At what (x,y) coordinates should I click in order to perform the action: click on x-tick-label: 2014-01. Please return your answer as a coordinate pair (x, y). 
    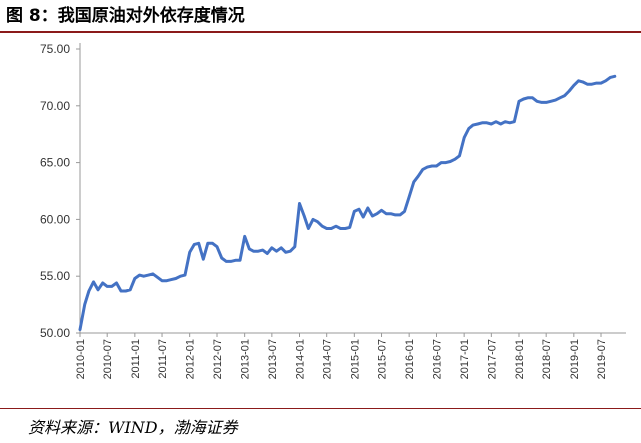
    Looking at the image, I should click on (300, 359).